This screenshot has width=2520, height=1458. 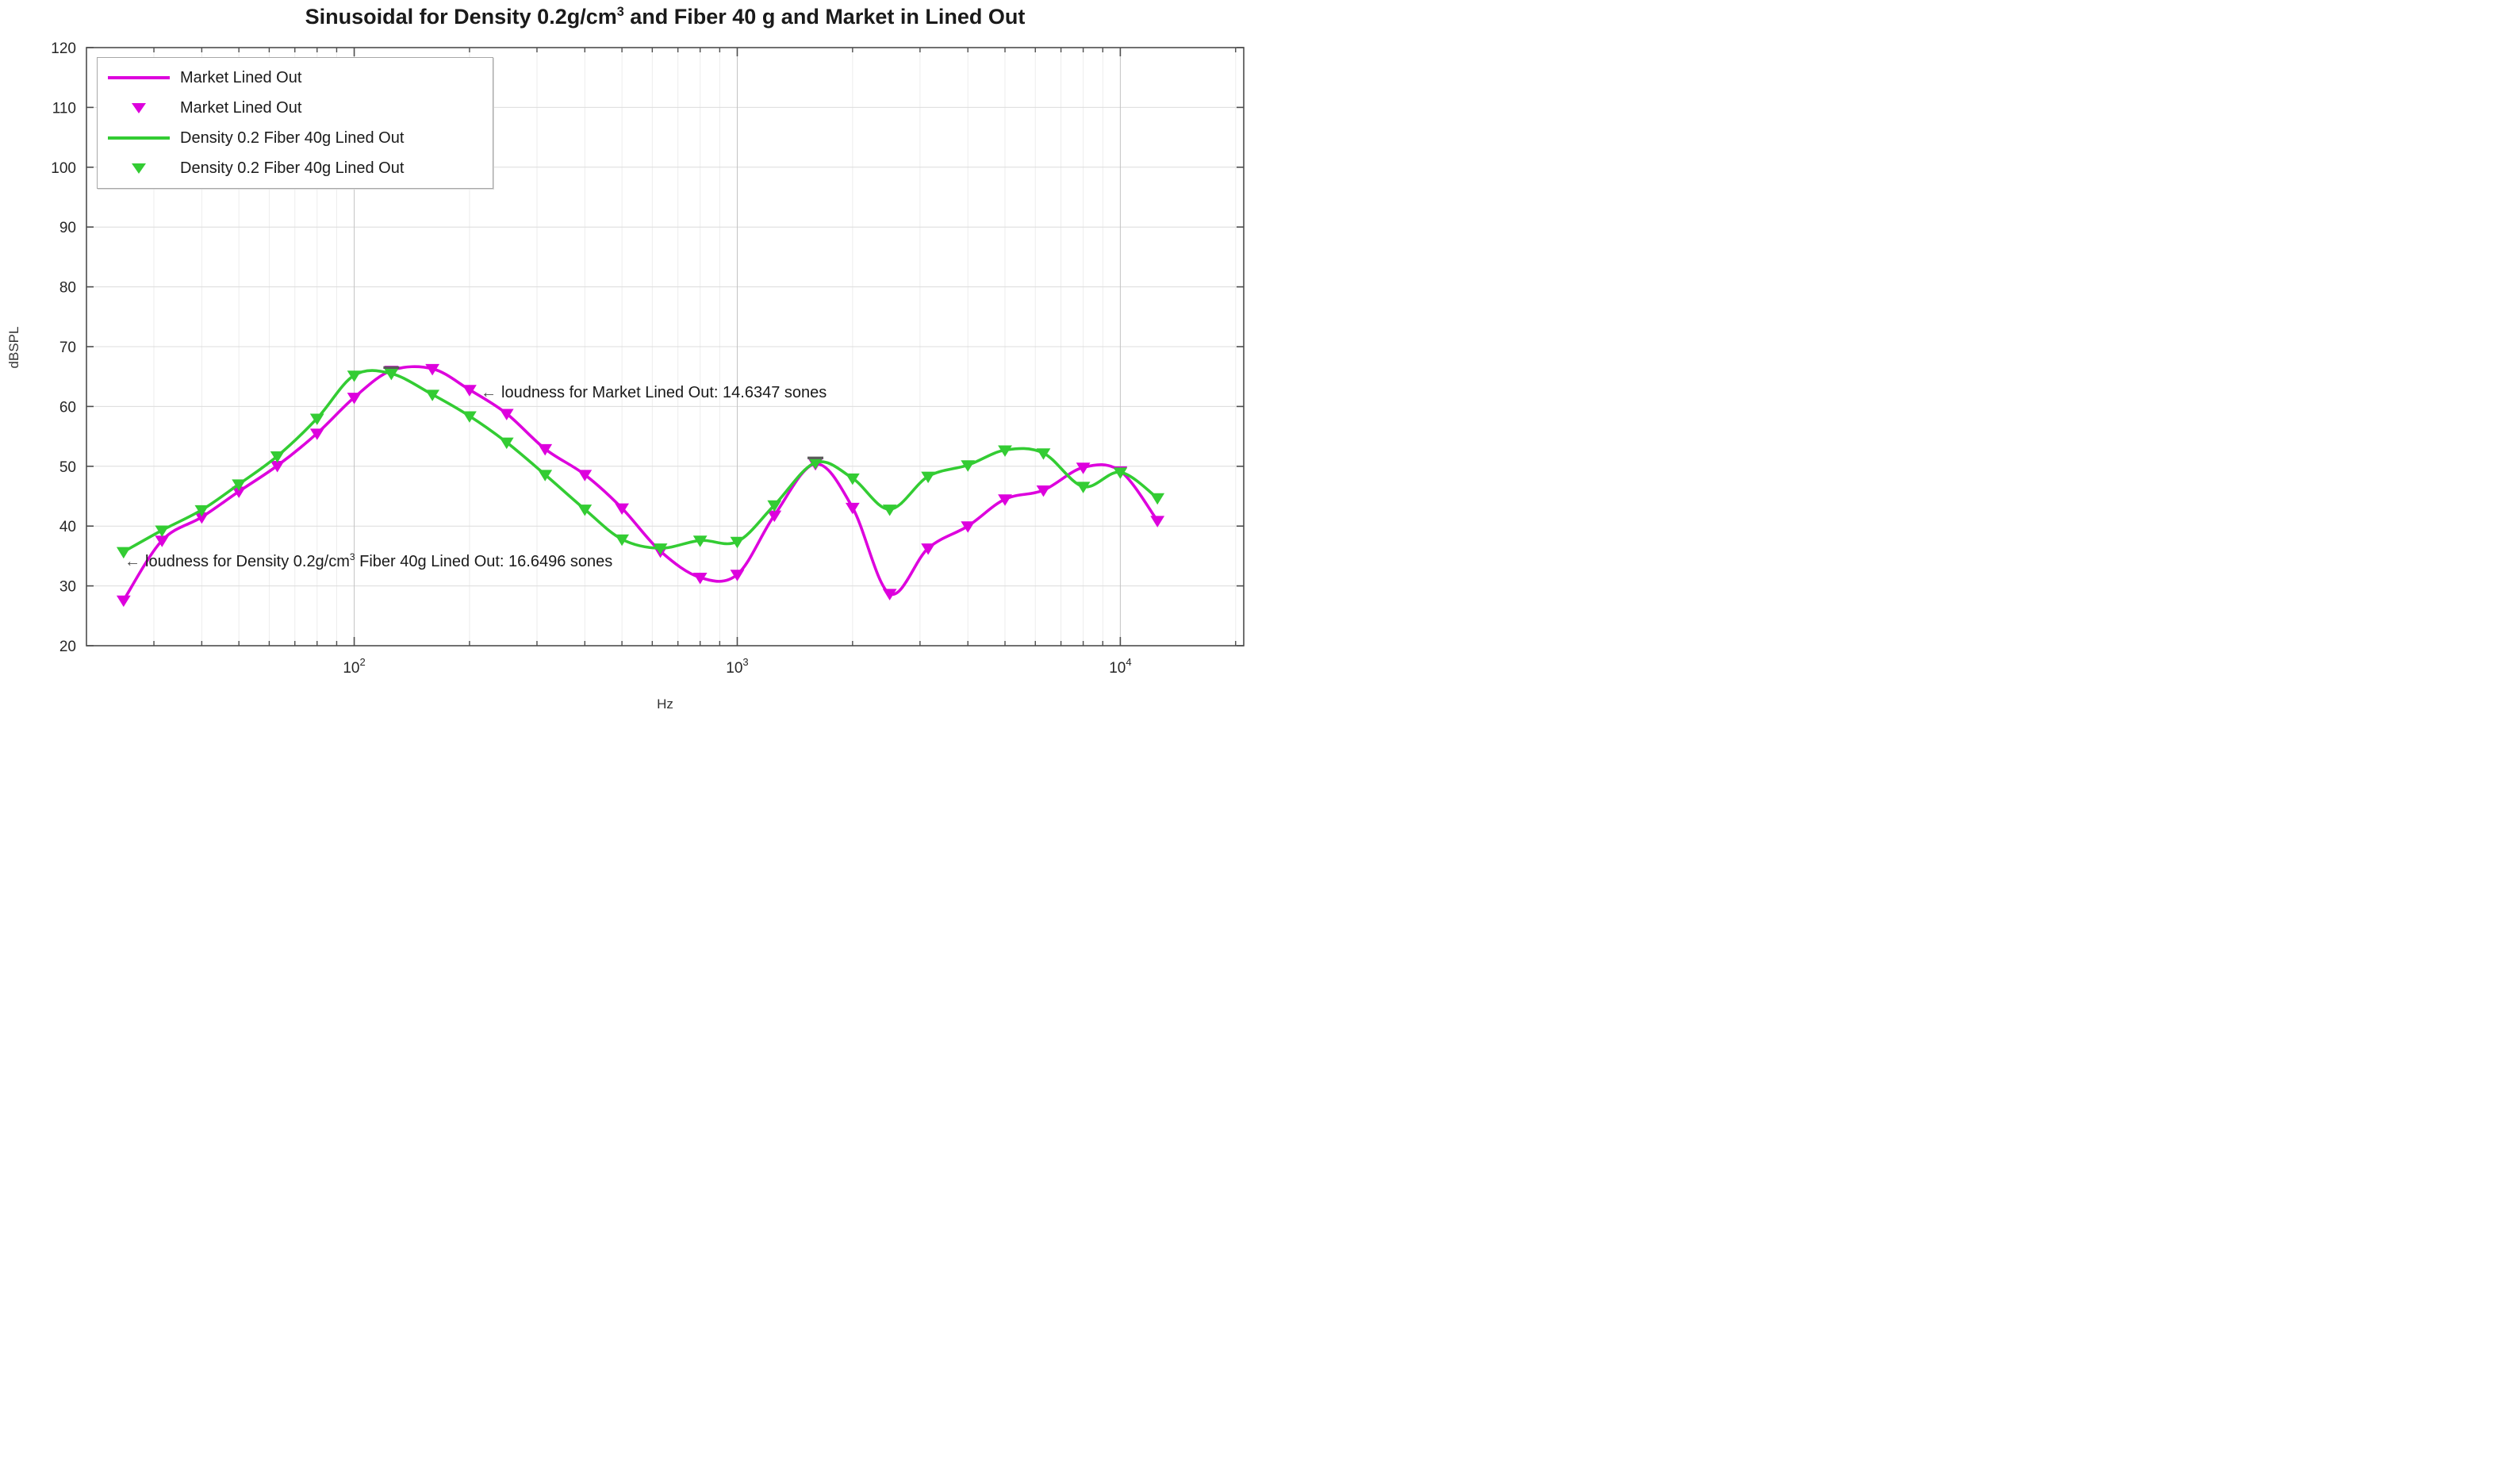 I want to click on y-tick-label: 70, so click(x=67, y=348).